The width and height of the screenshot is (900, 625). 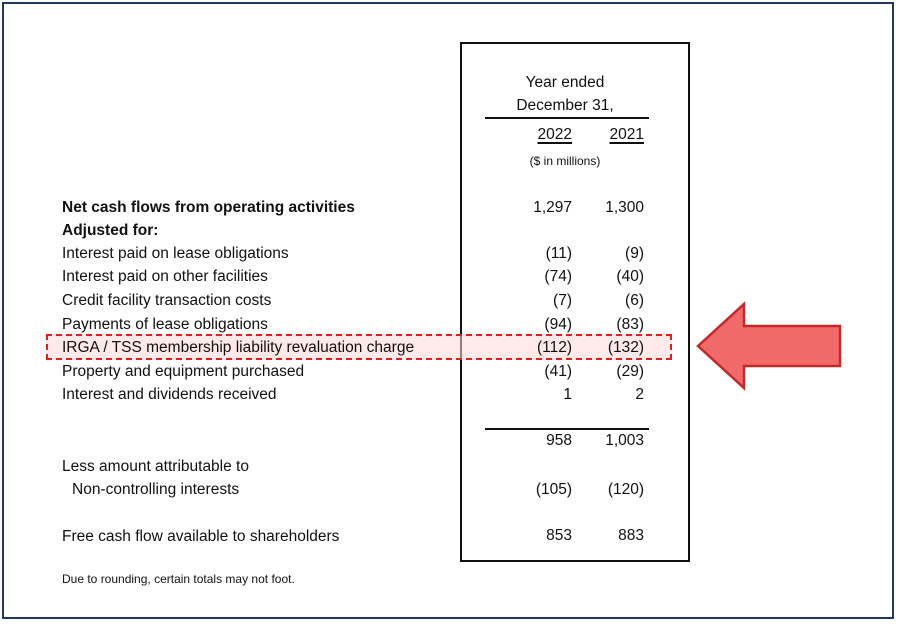 What do you see at coordinates (553, 489) in the screenshot?
I see `nci-value-2022: (105)` at bounding box center [553, 489].